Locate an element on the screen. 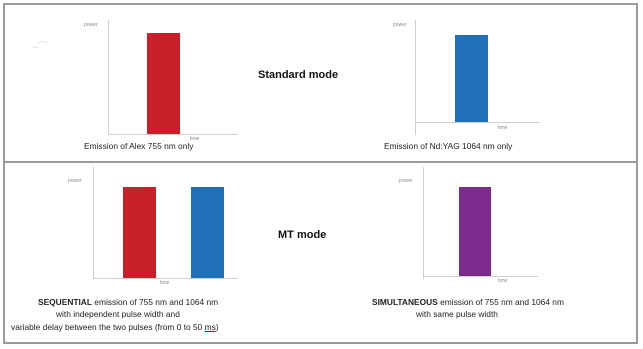 Image resolution: width=643 pixels, height=349 pixels. mt-right-x-label: time is located at coordinates (503, 281).